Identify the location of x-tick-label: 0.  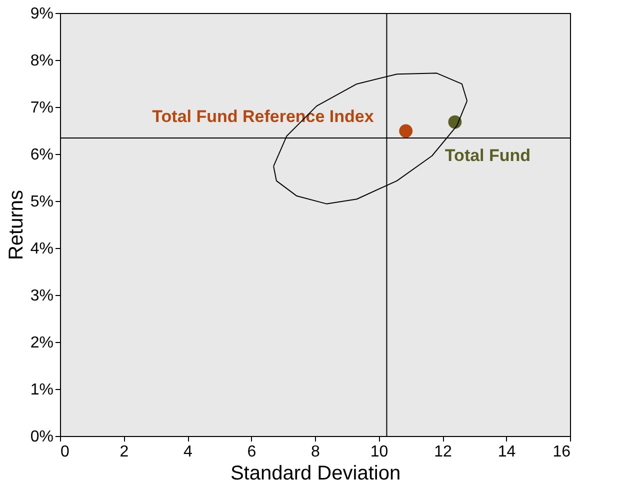
(65, 452).